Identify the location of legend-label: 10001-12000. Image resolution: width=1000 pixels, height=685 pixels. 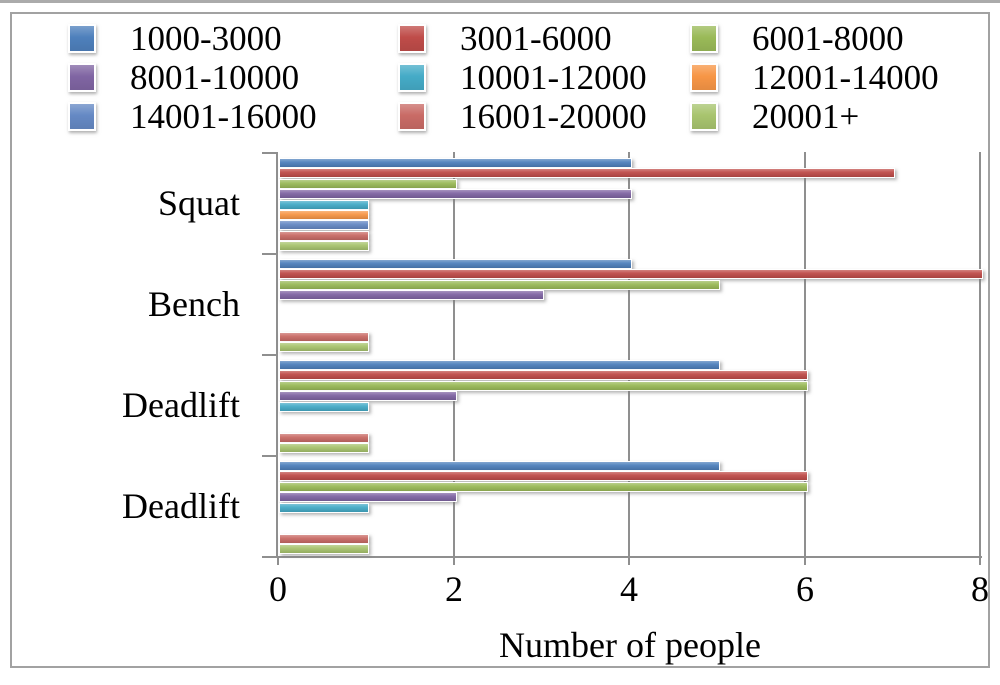
(553, 77).